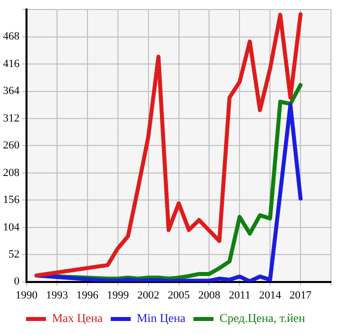  I want to click on legend-label: Сред.Цена, т.йен, so click(262, 318).